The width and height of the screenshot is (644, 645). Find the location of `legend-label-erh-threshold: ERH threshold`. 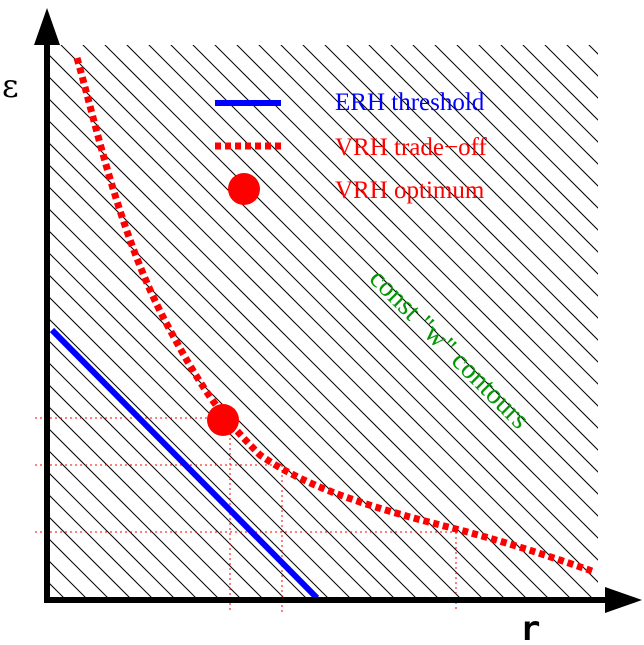

legend-label-erh-threshold: ERH threshold is located at coordinates (410, 102).